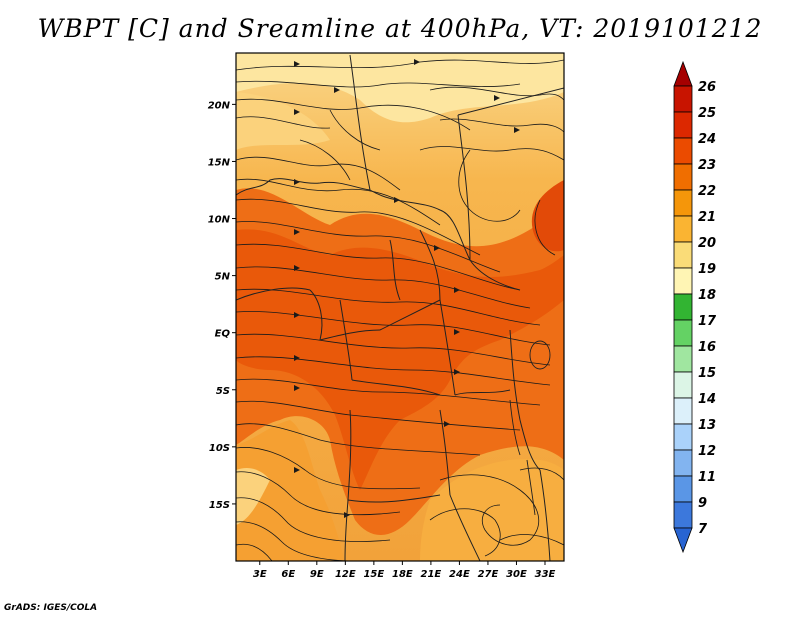 Image resolution: width=800 pixels, height=618 pixels. I want to click on lat-tick-label: 5S, so click(223, 391).